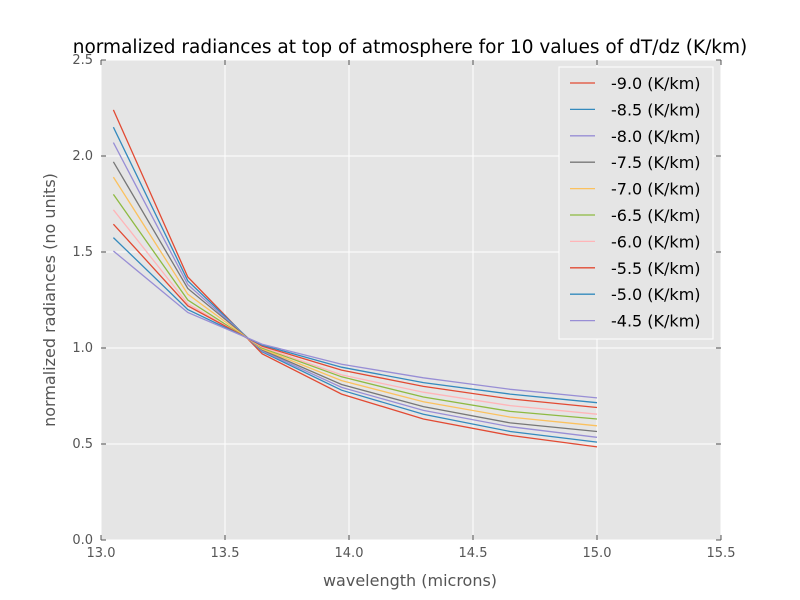 This screenshot has width=800, height=600. I want to click on y-tick-label: 1.5, so click(82, 252).